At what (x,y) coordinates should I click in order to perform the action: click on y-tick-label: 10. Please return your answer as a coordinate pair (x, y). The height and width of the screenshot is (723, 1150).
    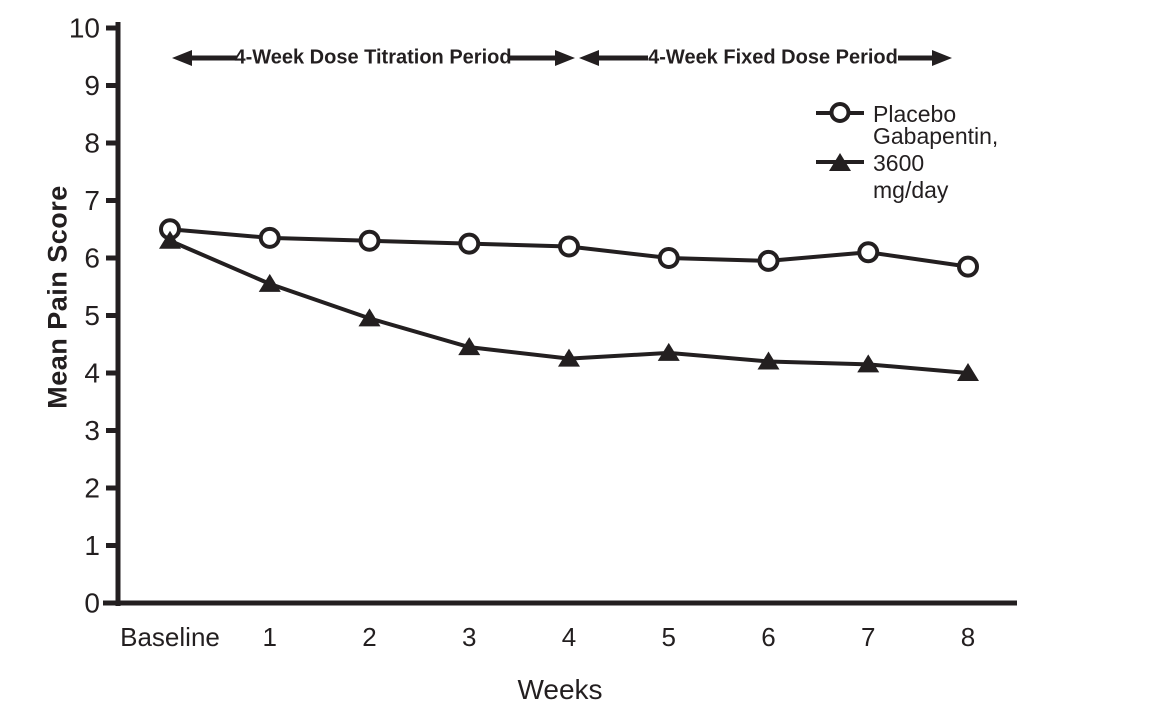
    Looking at the image, I should click on (84, 28).